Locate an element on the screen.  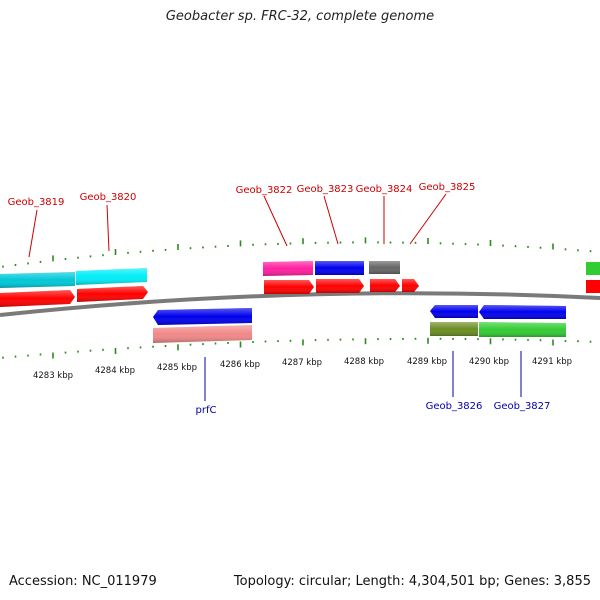
feature-shading is located at coordinates (283, 302).